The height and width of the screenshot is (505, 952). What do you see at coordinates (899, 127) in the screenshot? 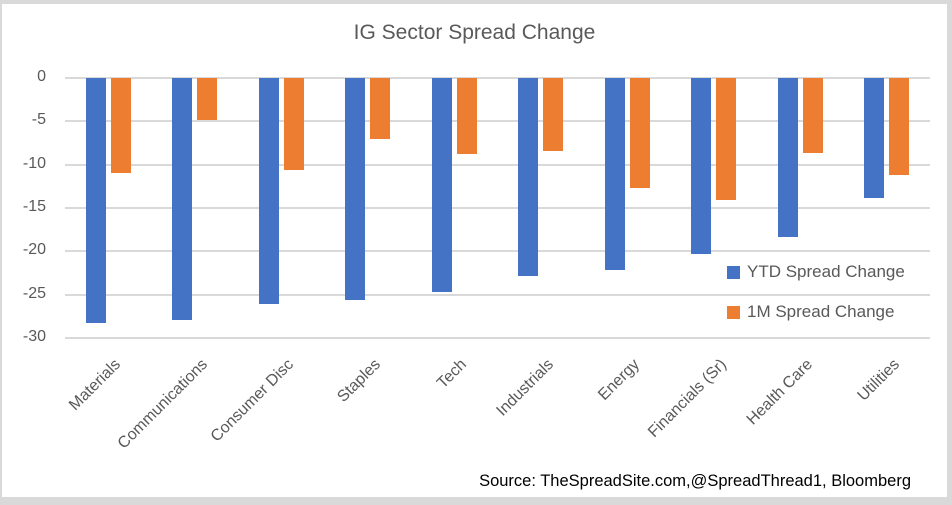
I see `bar-1m-utilities` at bounding box center [899, 127].